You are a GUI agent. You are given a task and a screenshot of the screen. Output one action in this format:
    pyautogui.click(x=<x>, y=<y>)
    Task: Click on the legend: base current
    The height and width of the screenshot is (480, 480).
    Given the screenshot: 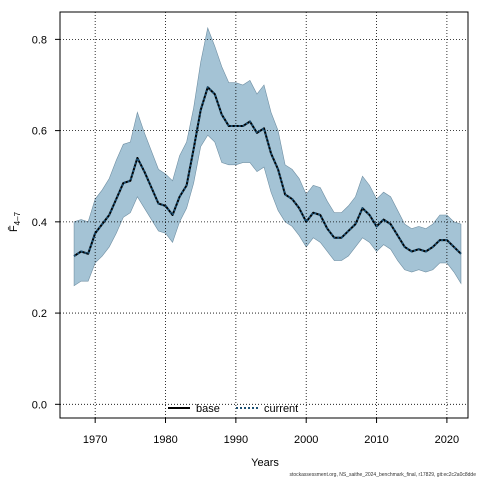 What is the action you would take?
    pyautogui.click(x=233, y=409)
    